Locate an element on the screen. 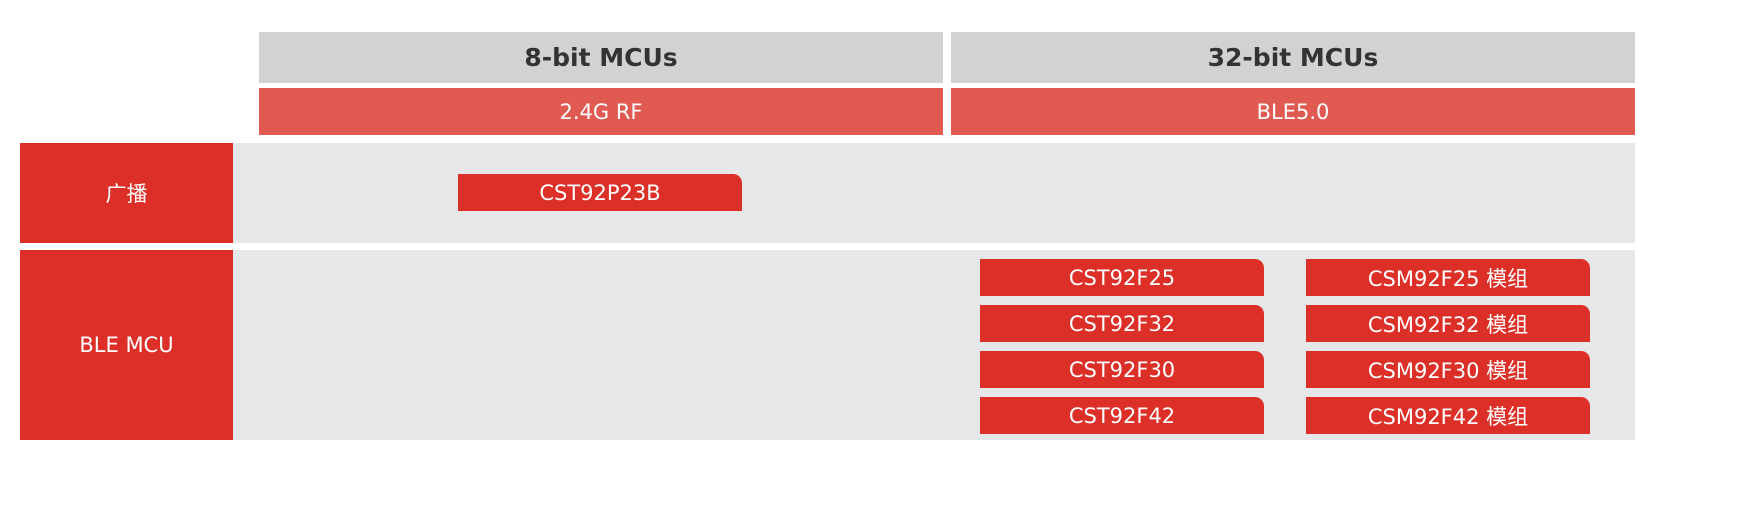 The width and height of the screenshot is (1745, 508). column-header: 32-bit MCUs is located at coordinates (1293, 57).